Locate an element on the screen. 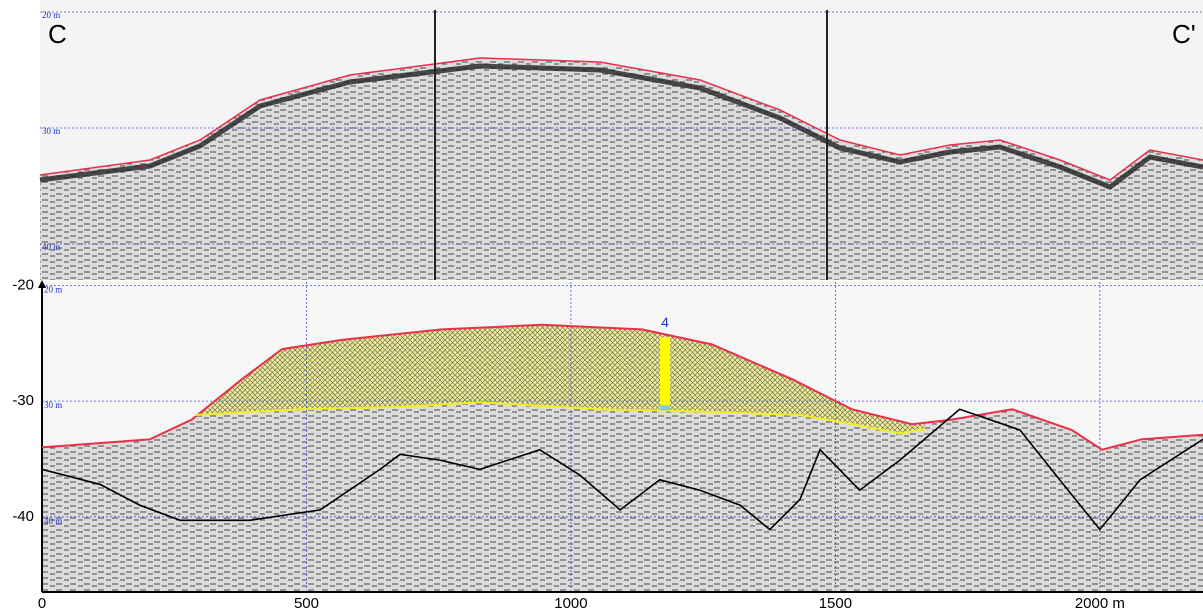  x-tick-label: 1500 is located at coordinates (835, 603).